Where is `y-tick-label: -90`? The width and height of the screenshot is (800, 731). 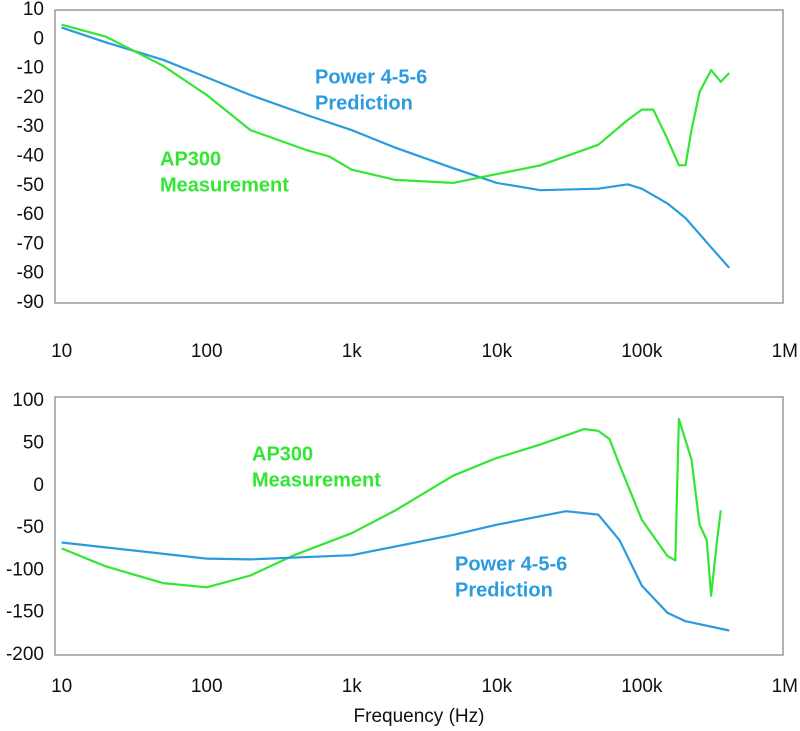
y-tick-label: -90 is located at coordinates (30, 302).